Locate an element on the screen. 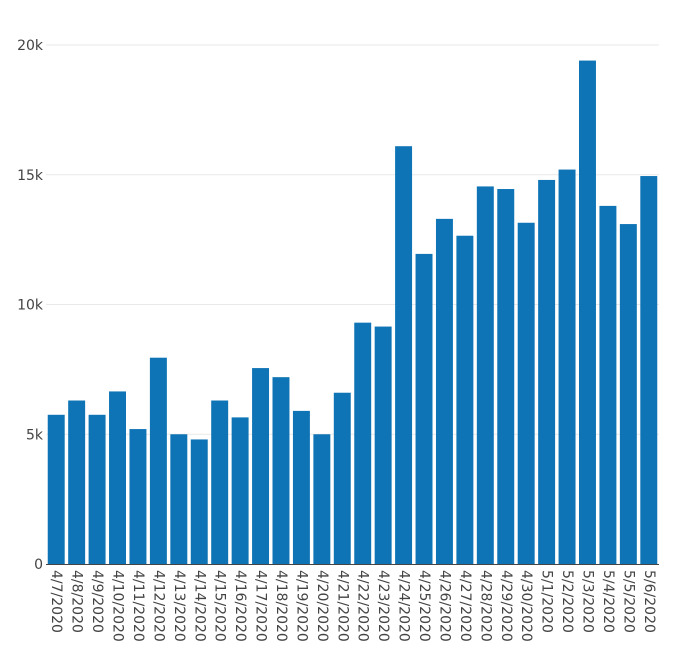  bar-5-2-2020 is located at coordinates (567, 366).